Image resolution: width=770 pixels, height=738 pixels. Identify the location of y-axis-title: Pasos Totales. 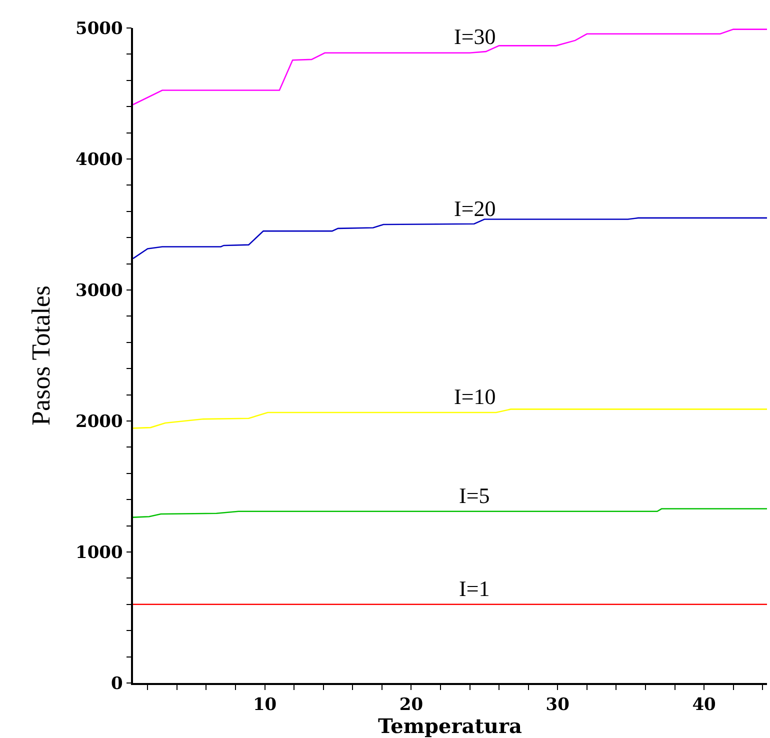
(41, 356).